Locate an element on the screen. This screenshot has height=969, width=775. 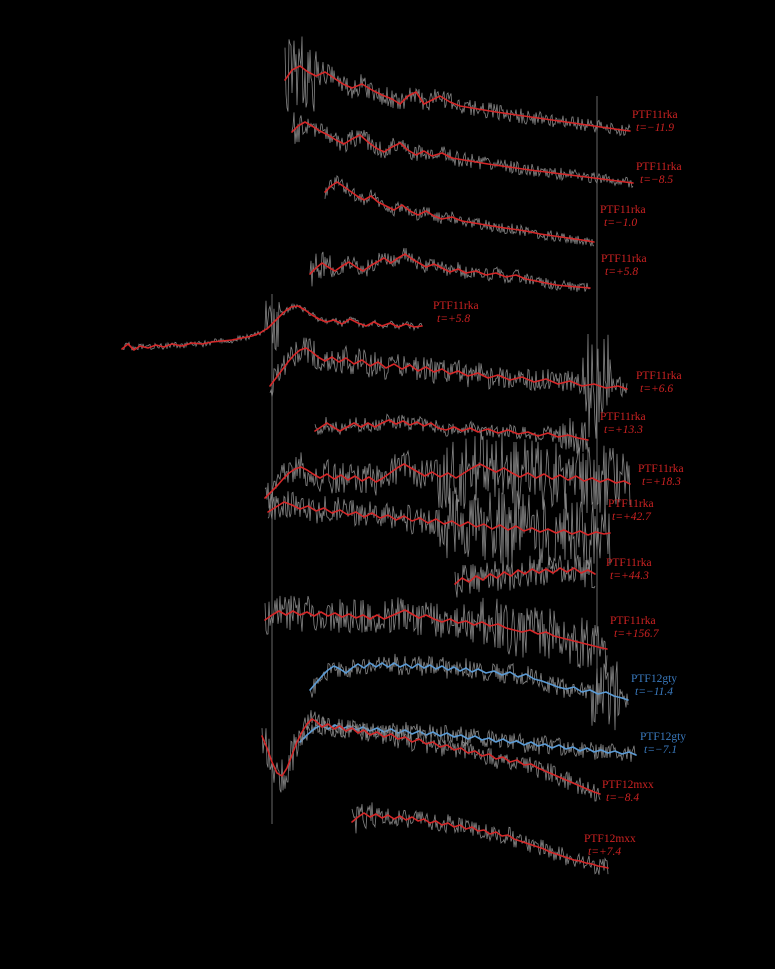
spectrum-label: PTF12mxx t=−8.4 is located at coordinates (628, 791).